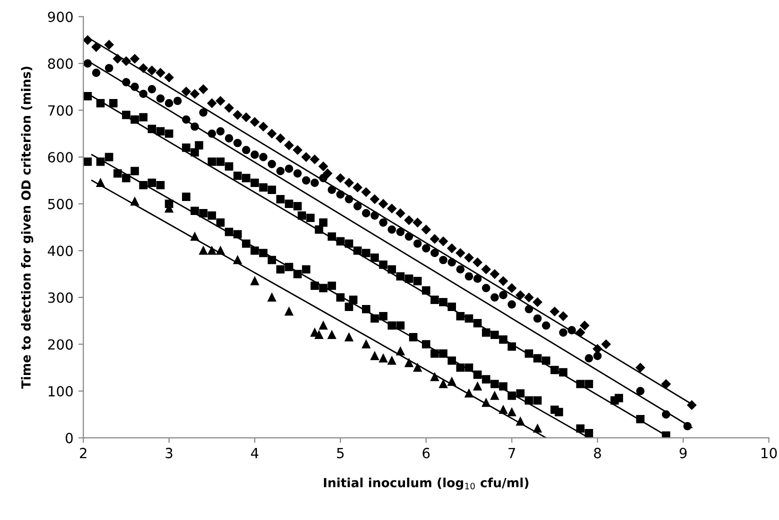 This screenshot has height=520, width=779. Describe the element at coordinates (60, 17) in the screenshot. I see `y-tick-label: 900` at that location.